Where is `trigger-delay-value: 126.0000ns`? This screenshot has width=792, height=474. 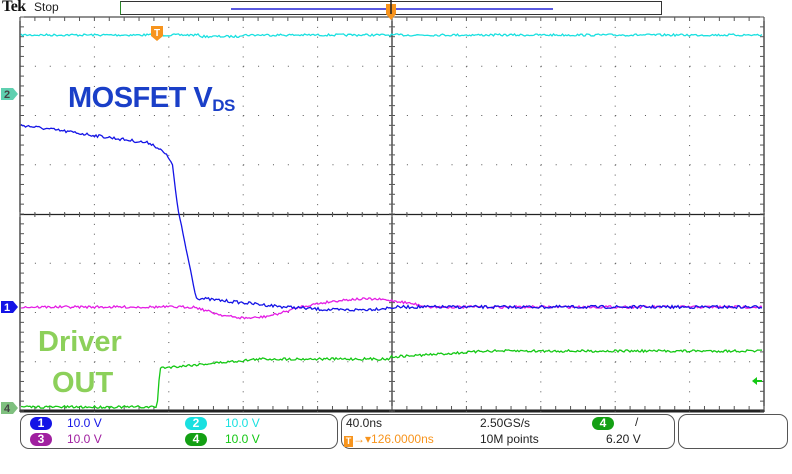
trigger-delay-value: 126.0000ns is located at coordinates (402, 439).